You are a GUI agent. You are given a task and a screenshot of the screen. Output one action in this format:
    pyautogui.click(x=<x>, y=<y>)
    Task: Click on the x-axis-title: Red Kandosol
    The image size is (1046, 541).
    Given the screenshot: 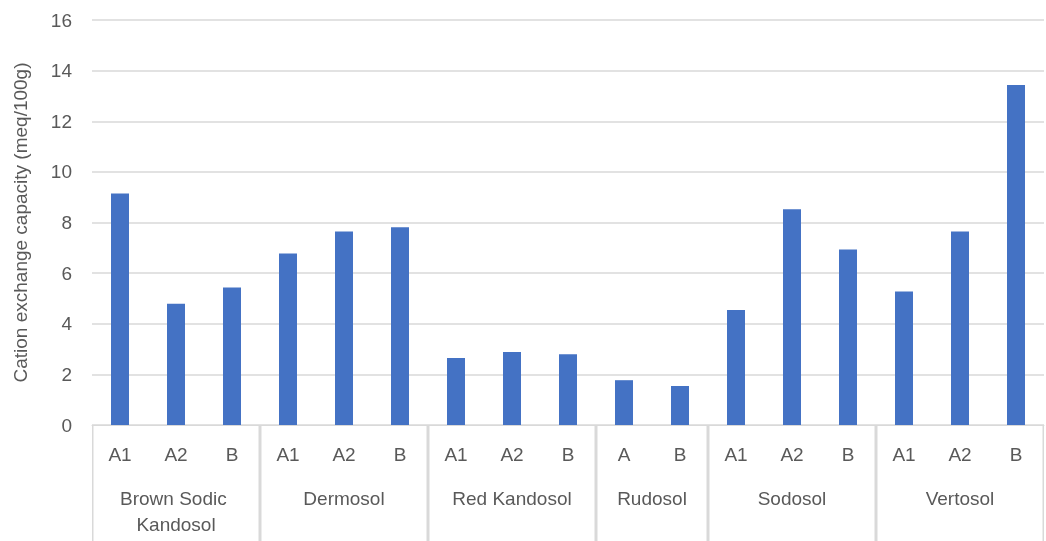 What is the action you would take?
    pyautogui.click(x=512, y=498)
    